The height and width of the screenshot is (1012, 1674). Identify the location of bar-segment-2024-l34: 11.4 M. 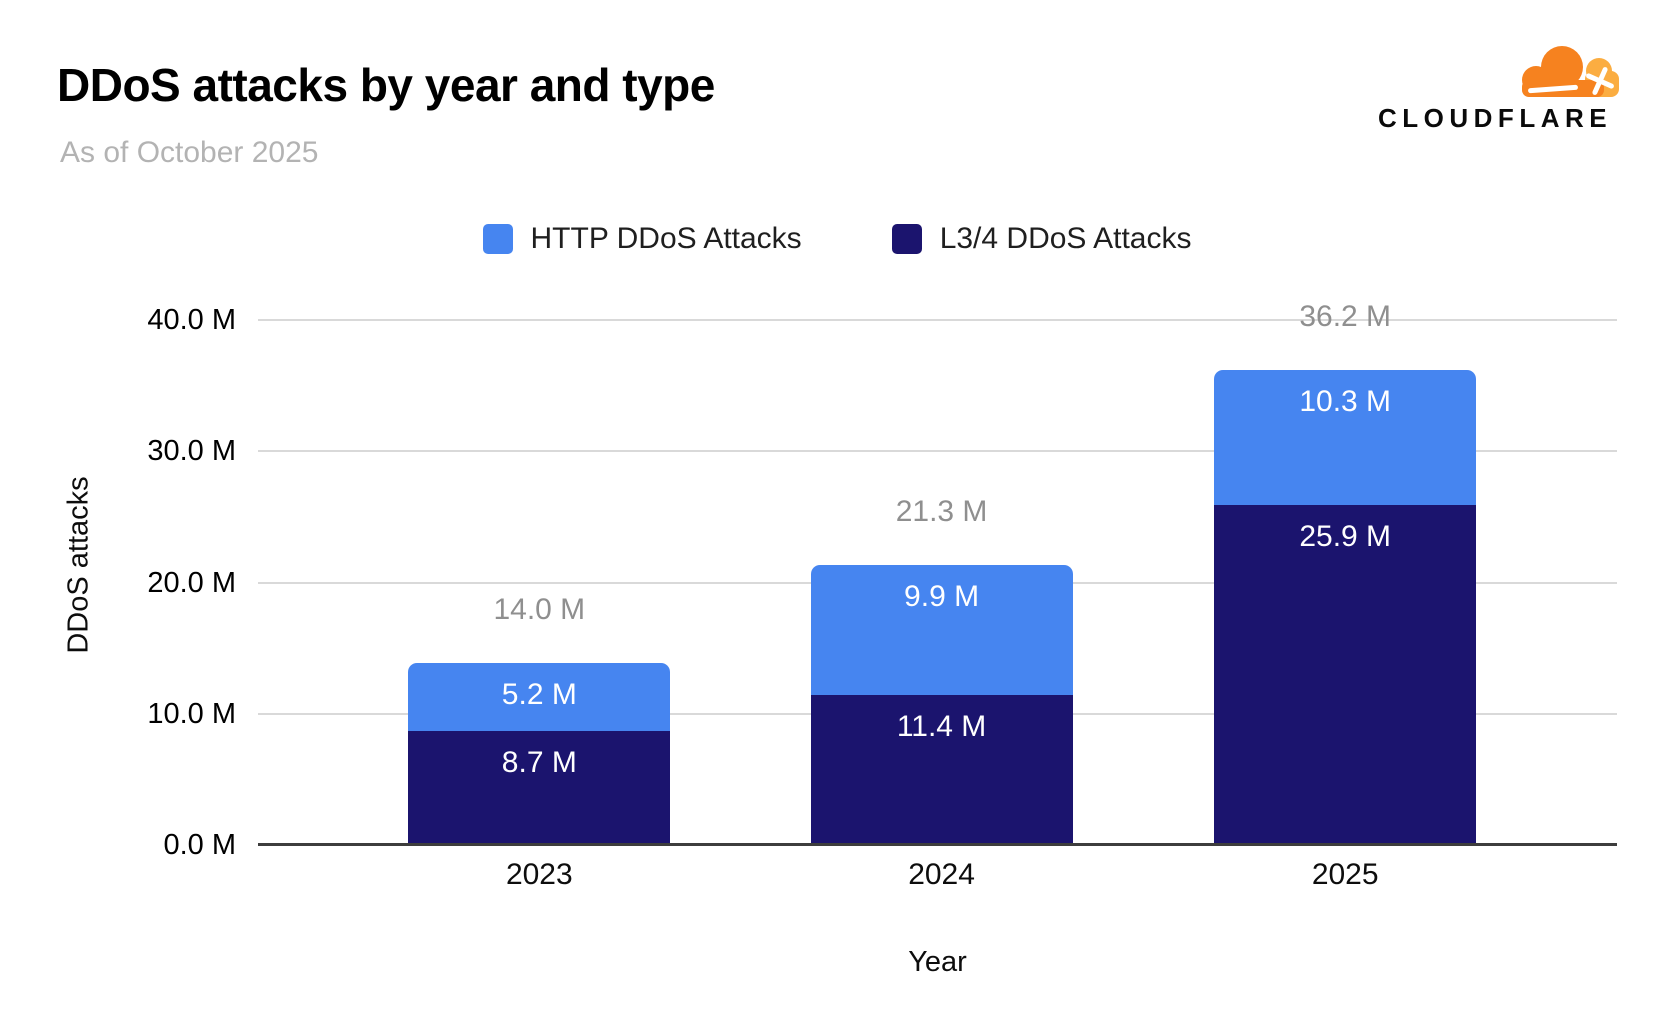
(941, 770).